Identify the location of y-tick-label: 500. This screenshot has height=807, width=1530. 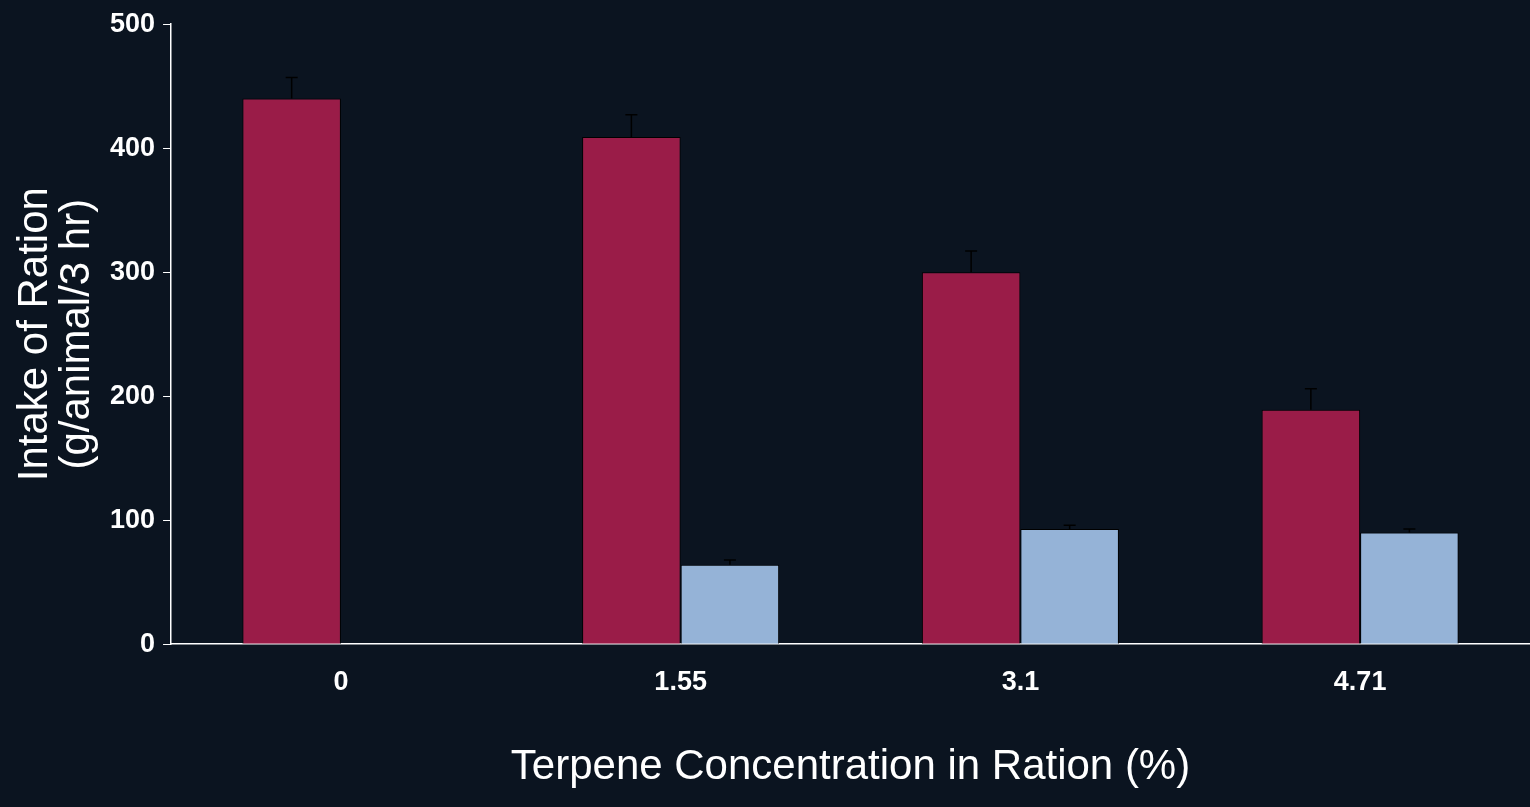
(132, 22).